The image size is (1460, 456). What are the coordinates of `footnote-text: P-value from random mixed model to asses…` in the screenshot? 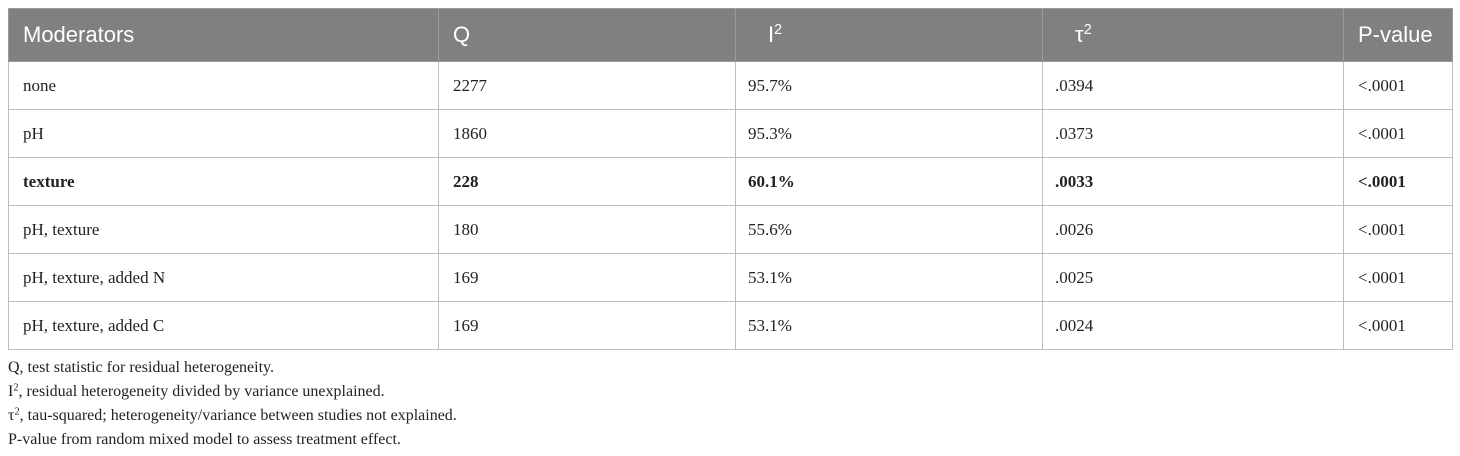 It's located at (204, 439).